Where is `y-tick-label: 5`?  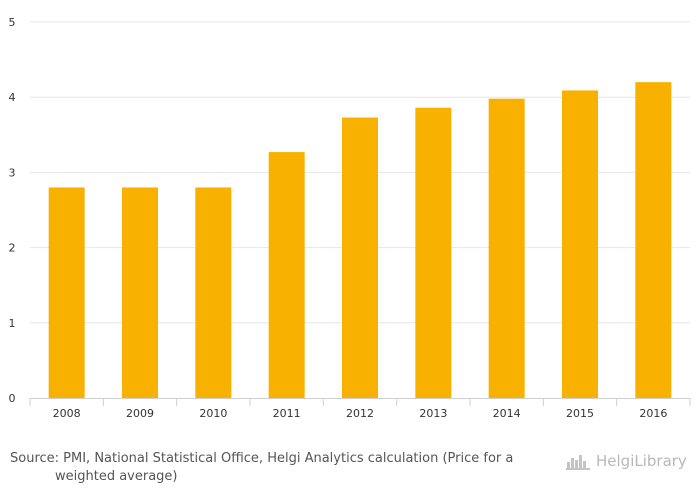 y-tick-label: 5 is located at coordinates (12, 22).